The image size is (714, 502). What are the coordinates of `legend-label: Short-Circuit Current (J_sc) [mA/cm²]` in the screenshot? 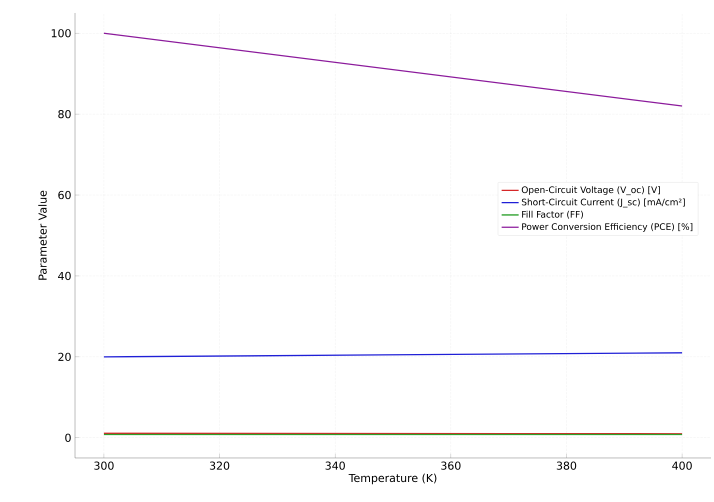 It's located at (603, 203).